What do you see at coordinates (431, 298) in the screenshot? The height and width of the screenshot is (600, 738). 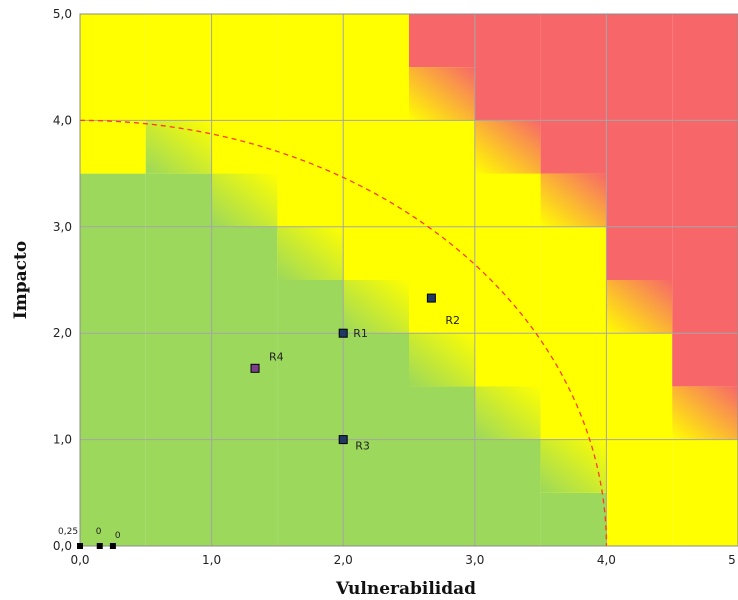 I see `data-point-r2` at bounding box center [431, 298].